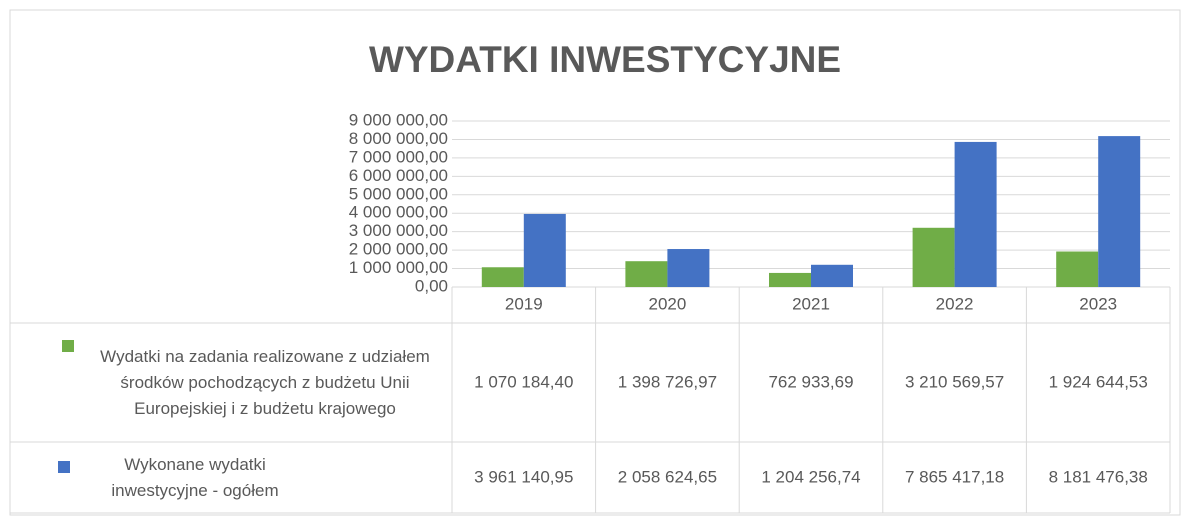 Image resolution: width=1189 pixels, height=521 pixels. I want to click on y-tick-label: 9 000 000,00, so click(398, 119).